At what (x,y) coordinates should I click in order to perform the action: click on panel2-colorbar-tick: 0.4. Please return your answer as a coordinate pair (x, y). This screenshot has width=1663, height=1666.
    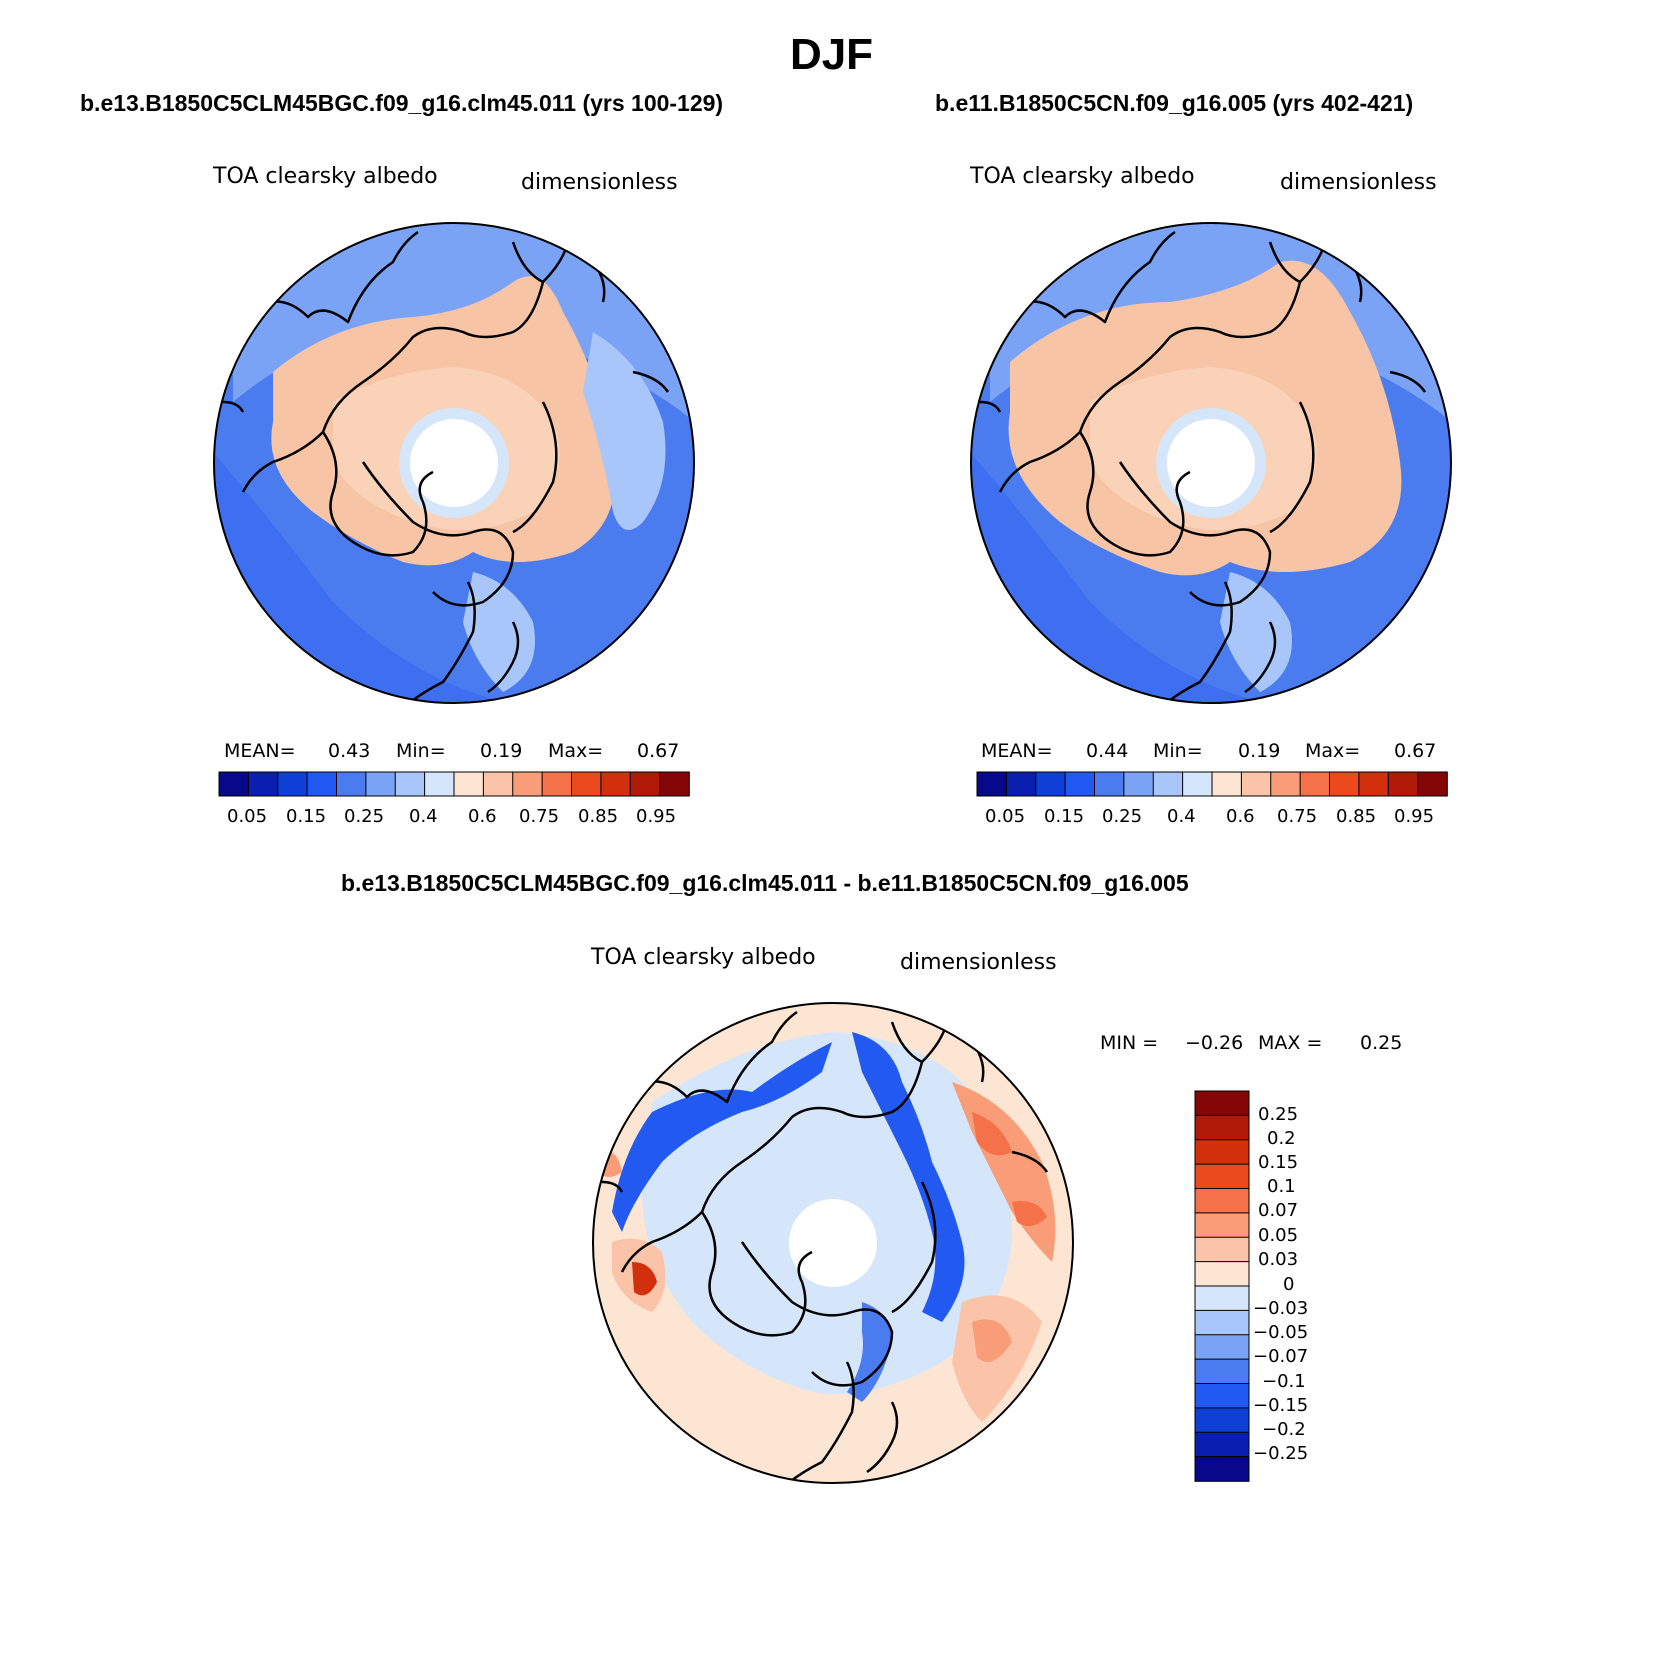
    Looking at the image, I should click on (1181, 816).